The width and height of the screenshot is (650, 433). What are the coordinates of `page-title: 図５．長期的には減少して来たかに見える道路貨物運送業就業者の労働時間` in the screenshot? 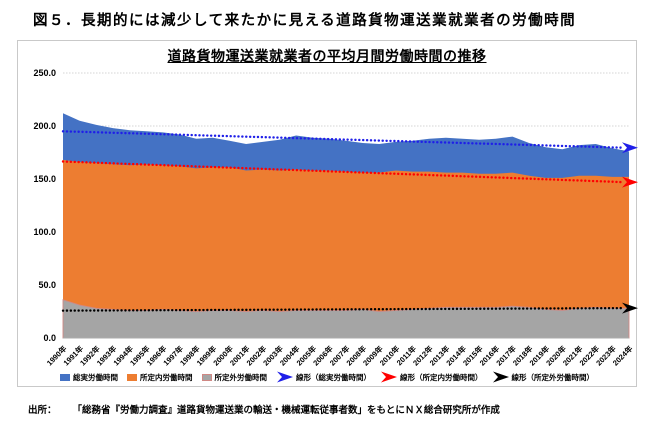 It's located at (305, 21).